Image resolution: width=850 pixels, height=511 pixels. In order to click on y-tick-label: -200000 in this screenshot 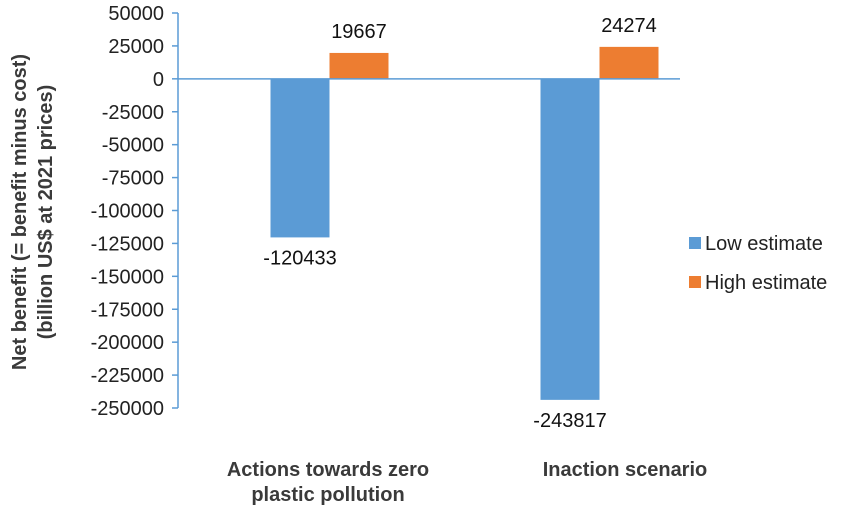, I will do `click(127, 343)`.